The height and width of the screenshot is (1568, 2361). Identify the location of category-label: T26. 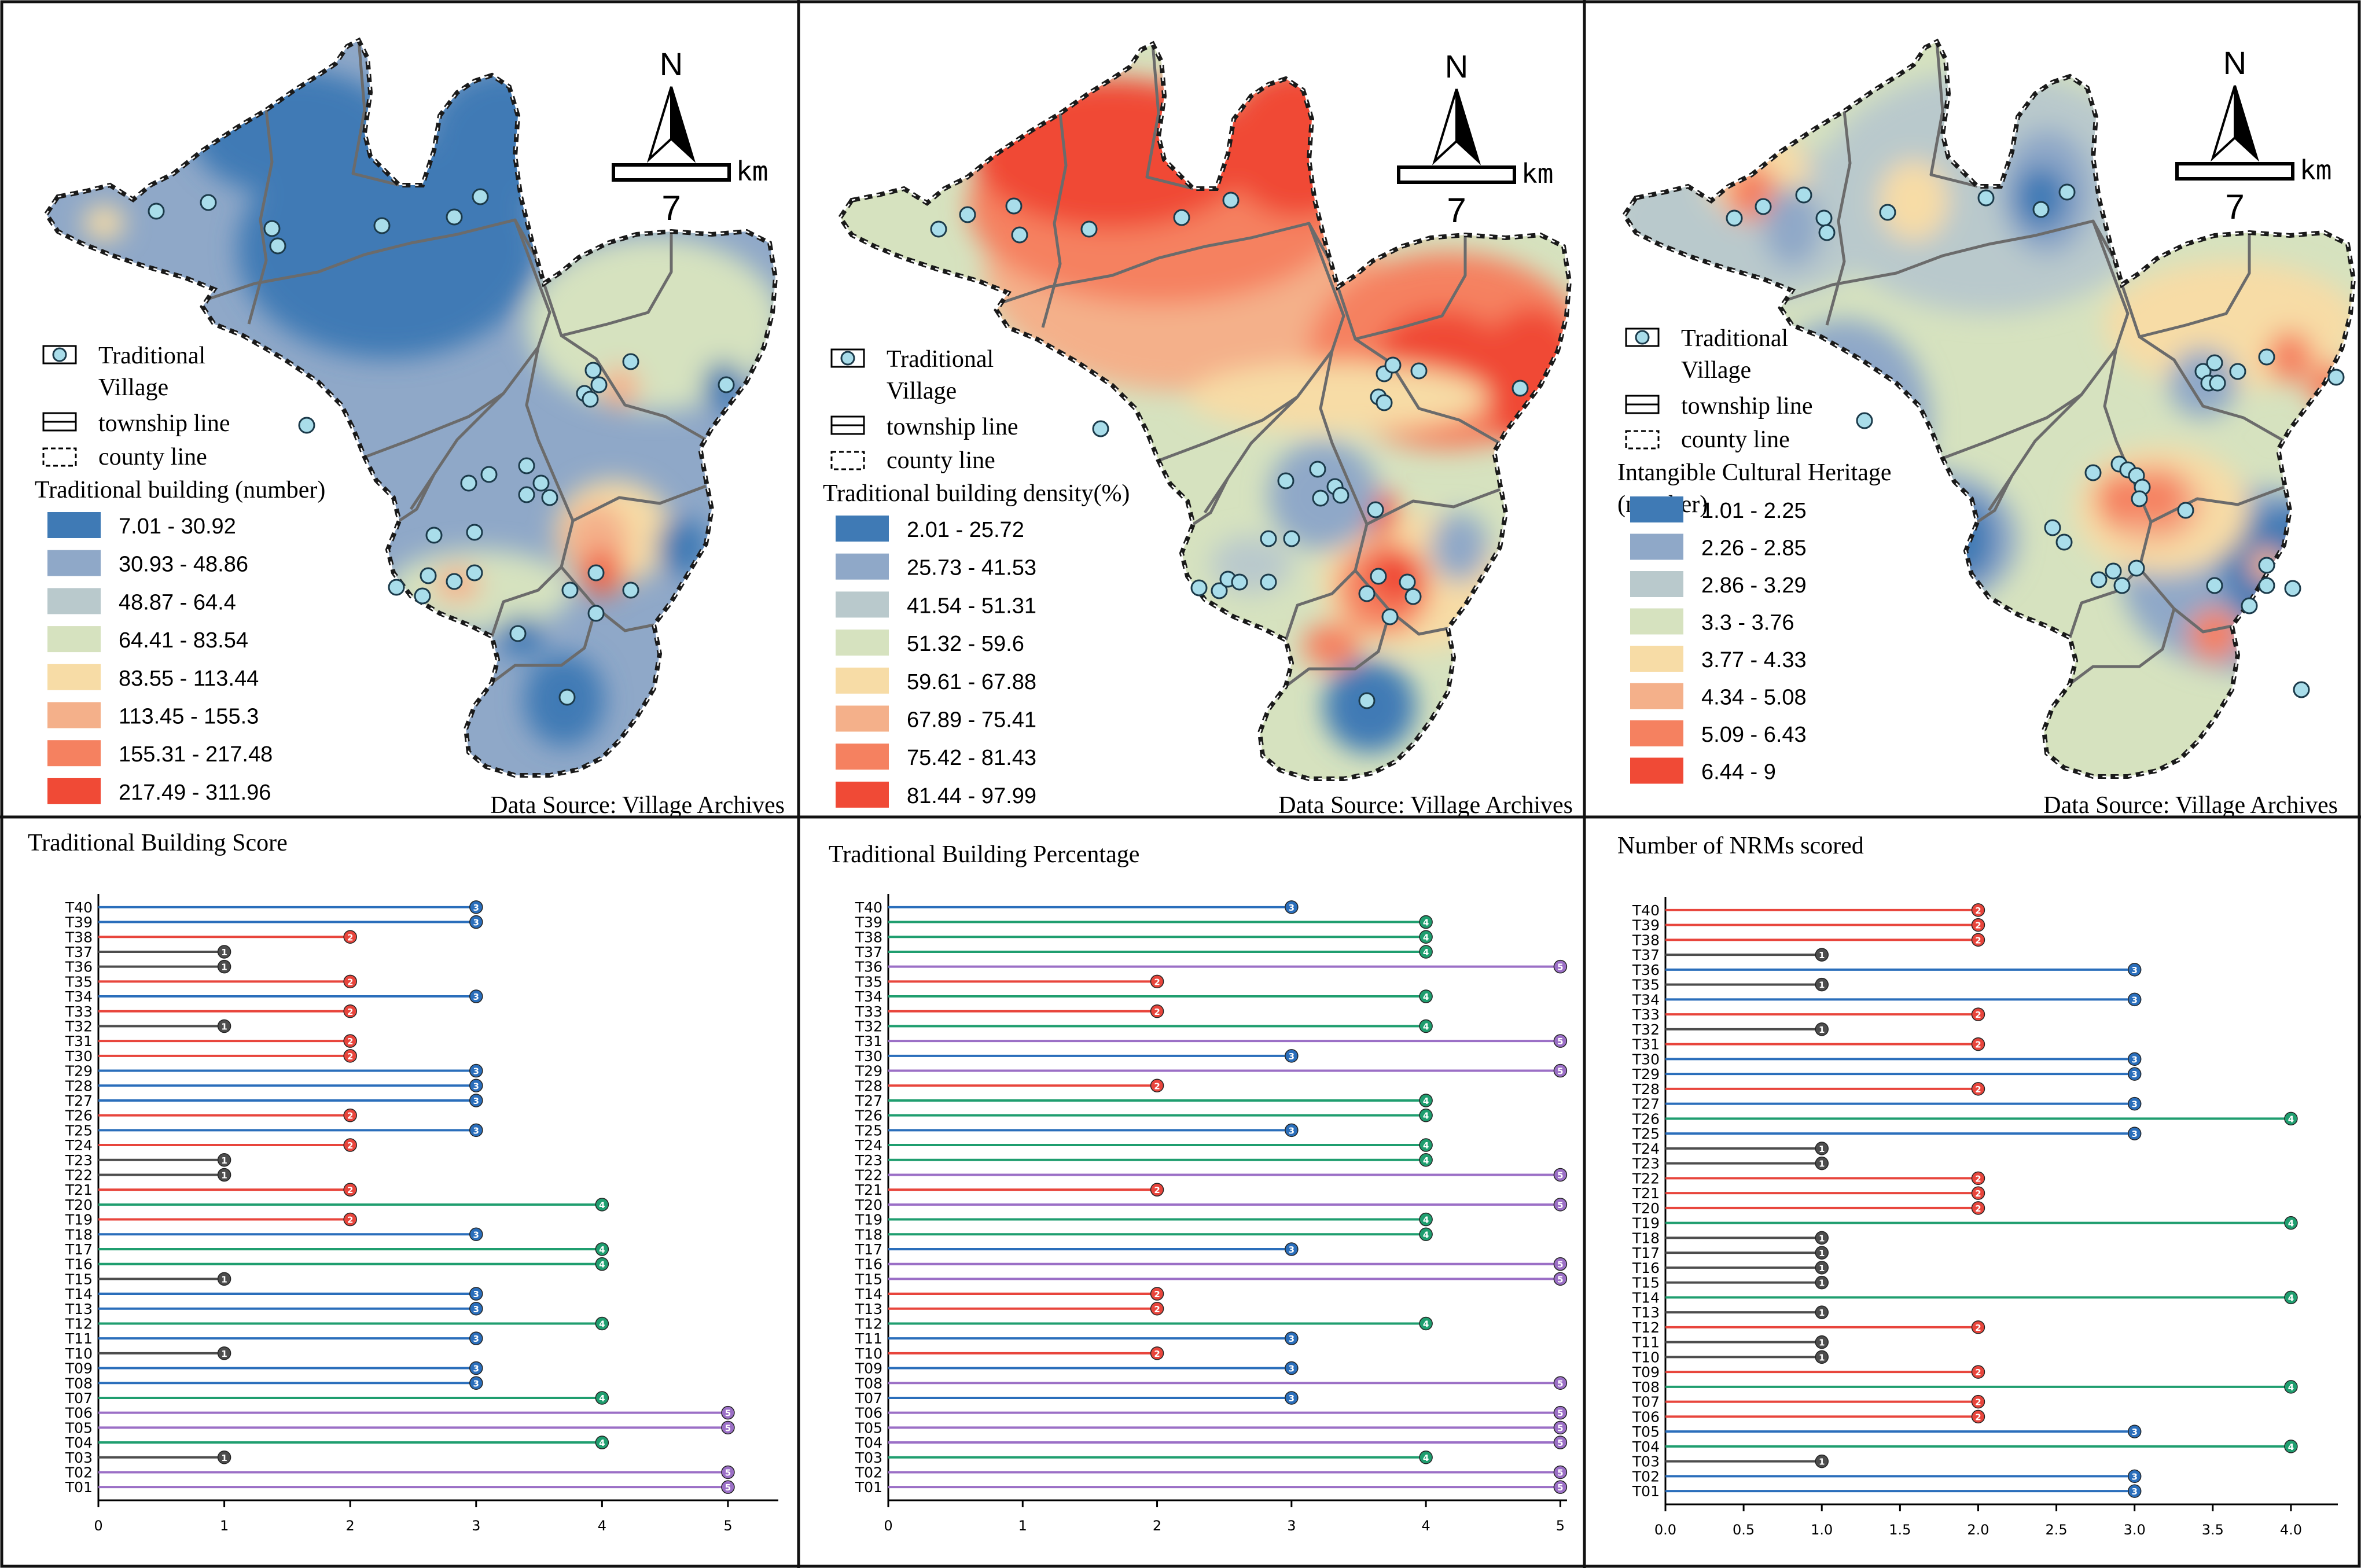
(1646, 1119).